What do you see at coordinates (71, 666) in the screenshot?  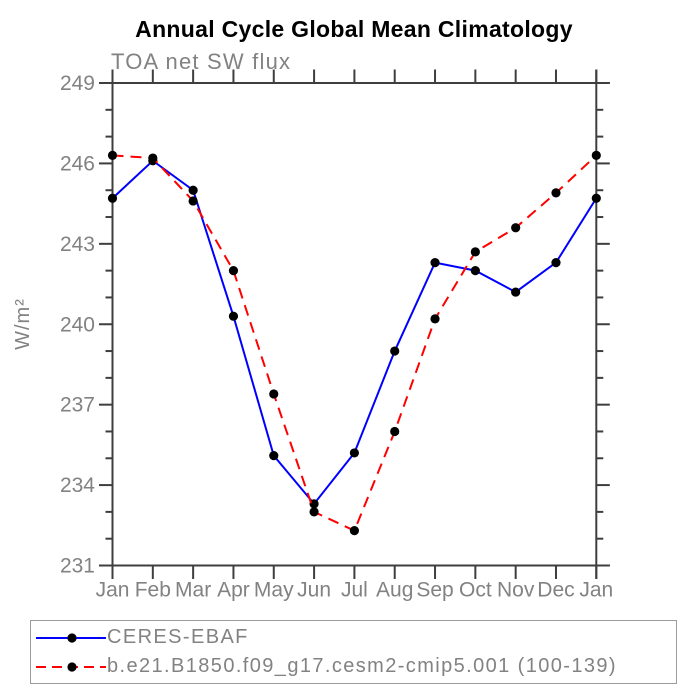 I see `legend-swatch-red-dashed-line-icon` at bounding box center [71, 666].